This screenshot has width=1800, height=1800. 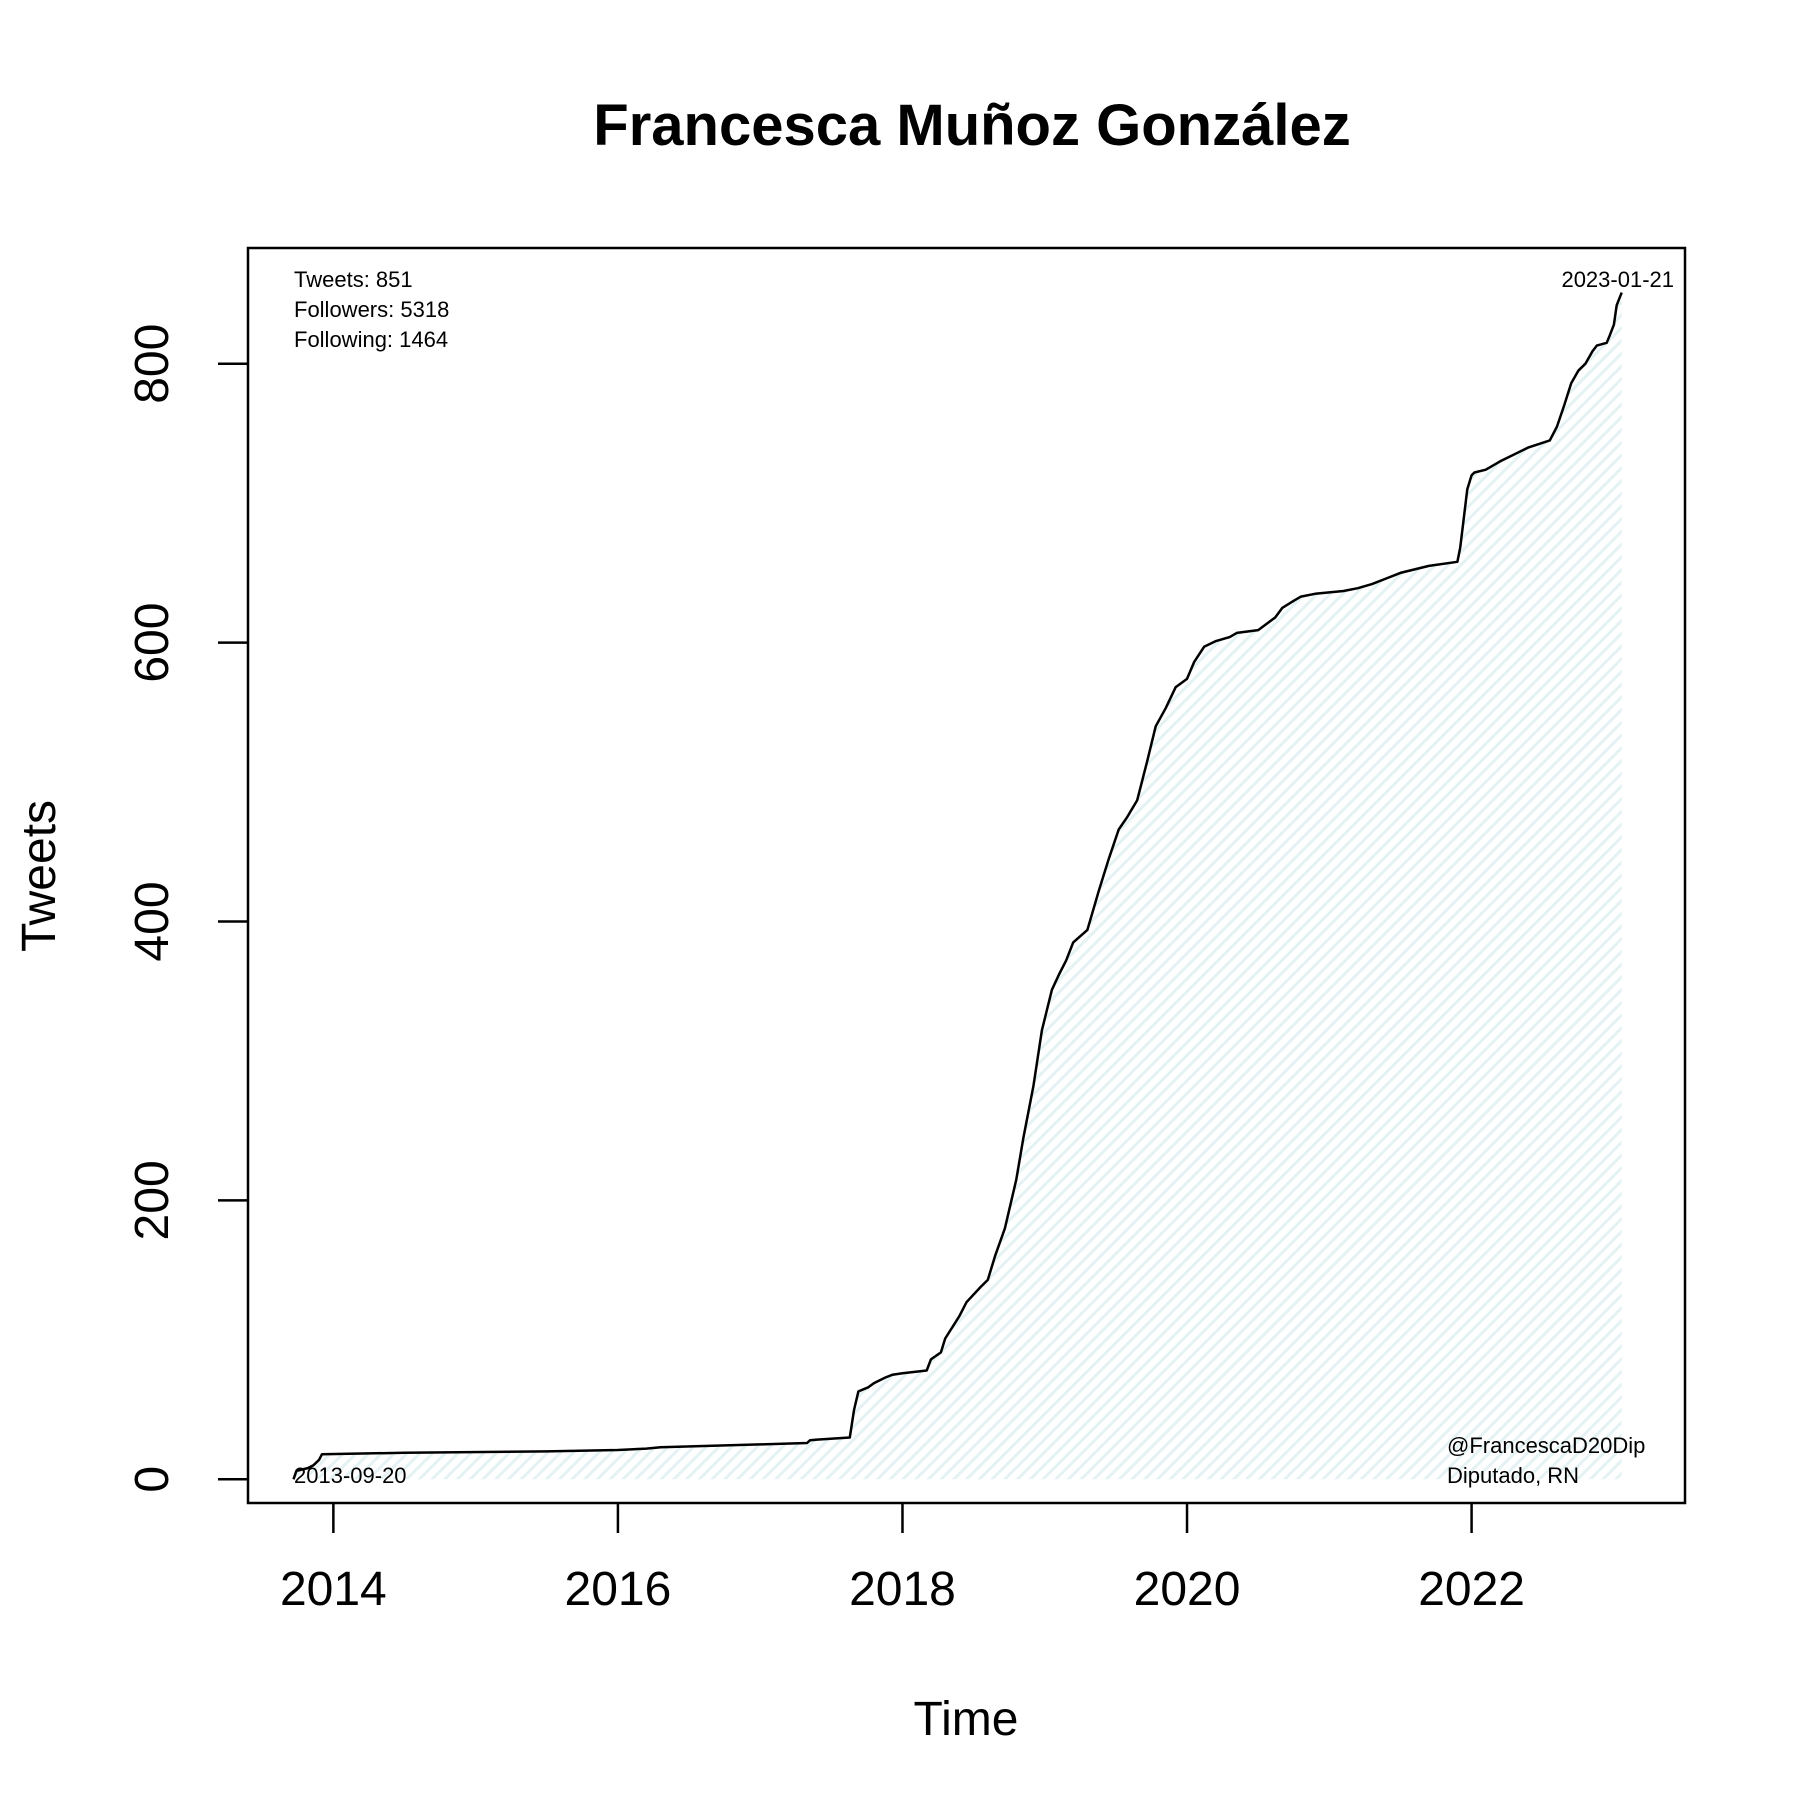 I want to click on y-tick-label: 600, so click(x=152, y=643).